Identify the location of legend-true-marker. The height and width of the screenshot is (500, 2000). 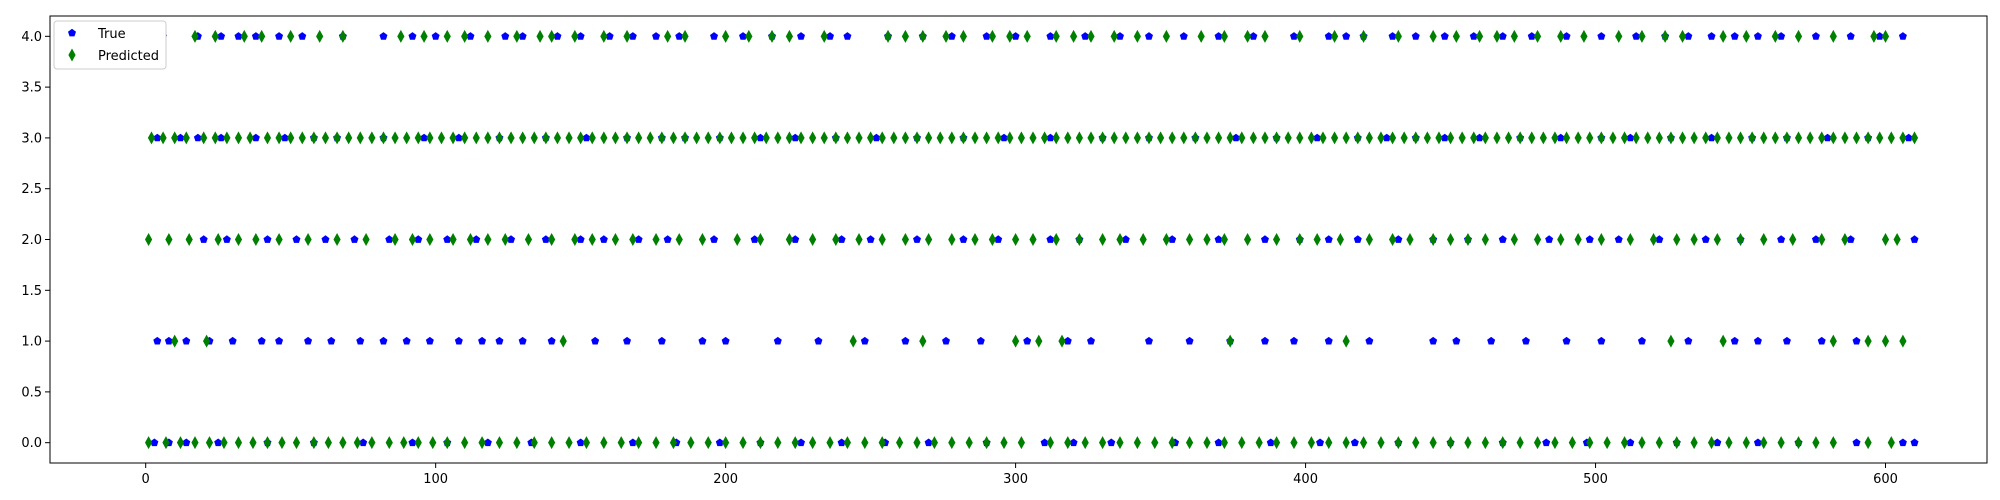
(72, 32).